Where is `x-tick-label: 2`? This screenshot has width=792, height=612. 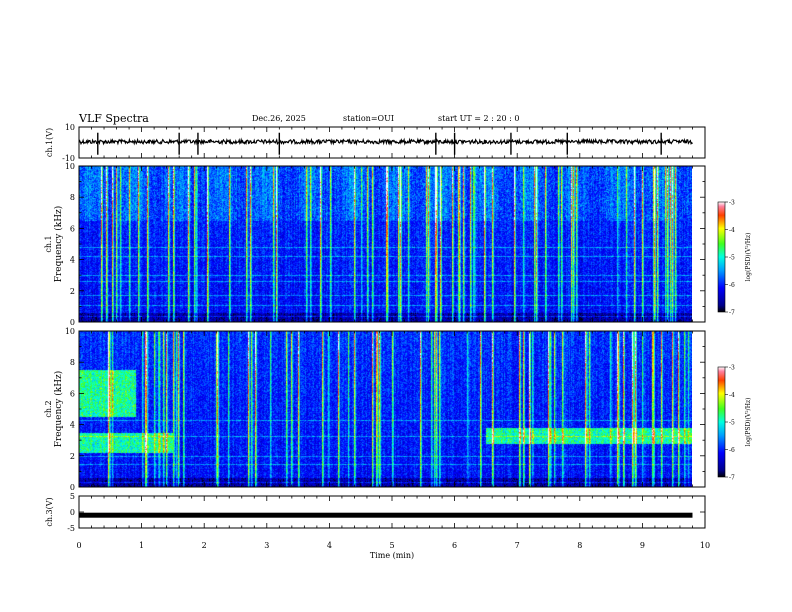 x-tick-label: 2 is located at coordinates (204, 545).